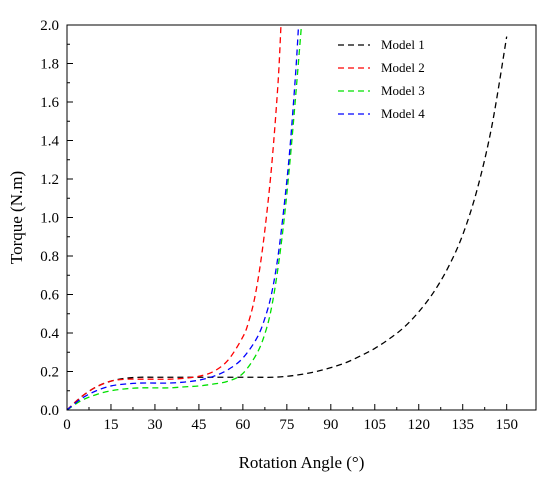  What do you see at coordinates (403, 67) in the screenshot?
I see `legend-label-2: Model 2` at bounding box center [403, 67].